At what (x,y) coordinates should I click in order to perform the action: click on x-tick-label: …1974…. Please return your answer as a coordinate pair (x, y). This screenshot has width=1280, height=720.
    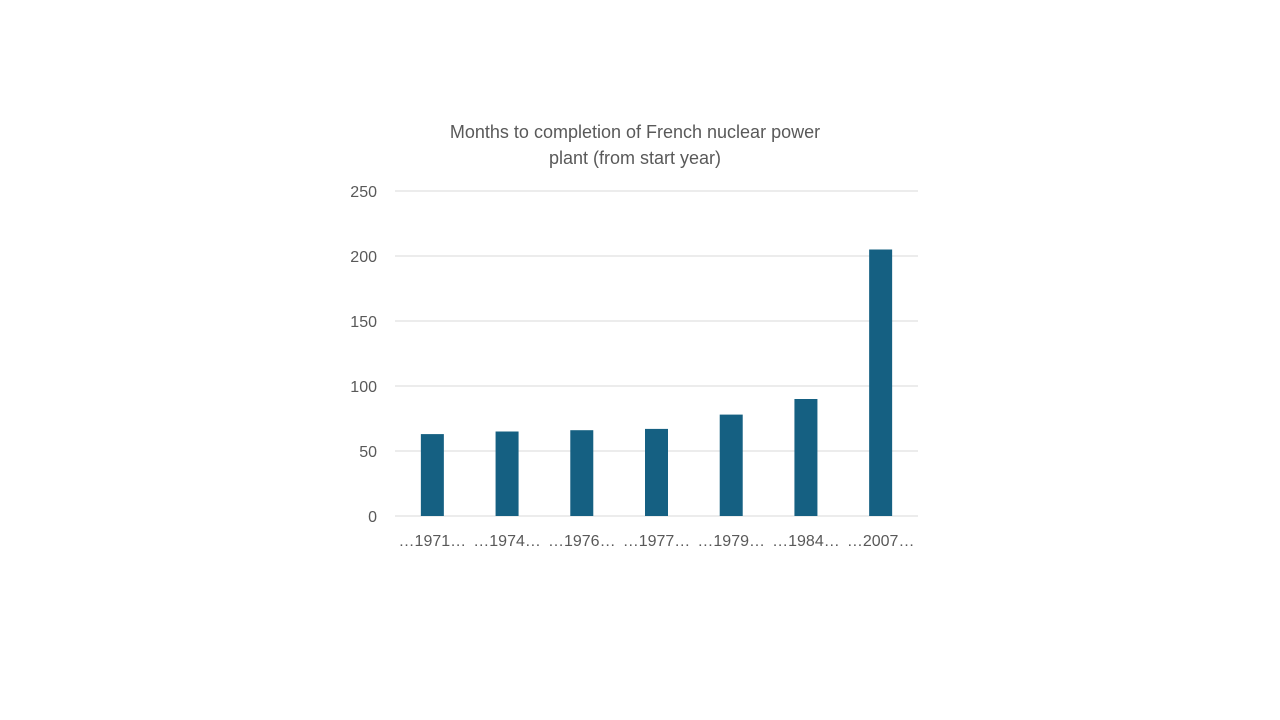
    Looking at the image, I should click on (507, 541).